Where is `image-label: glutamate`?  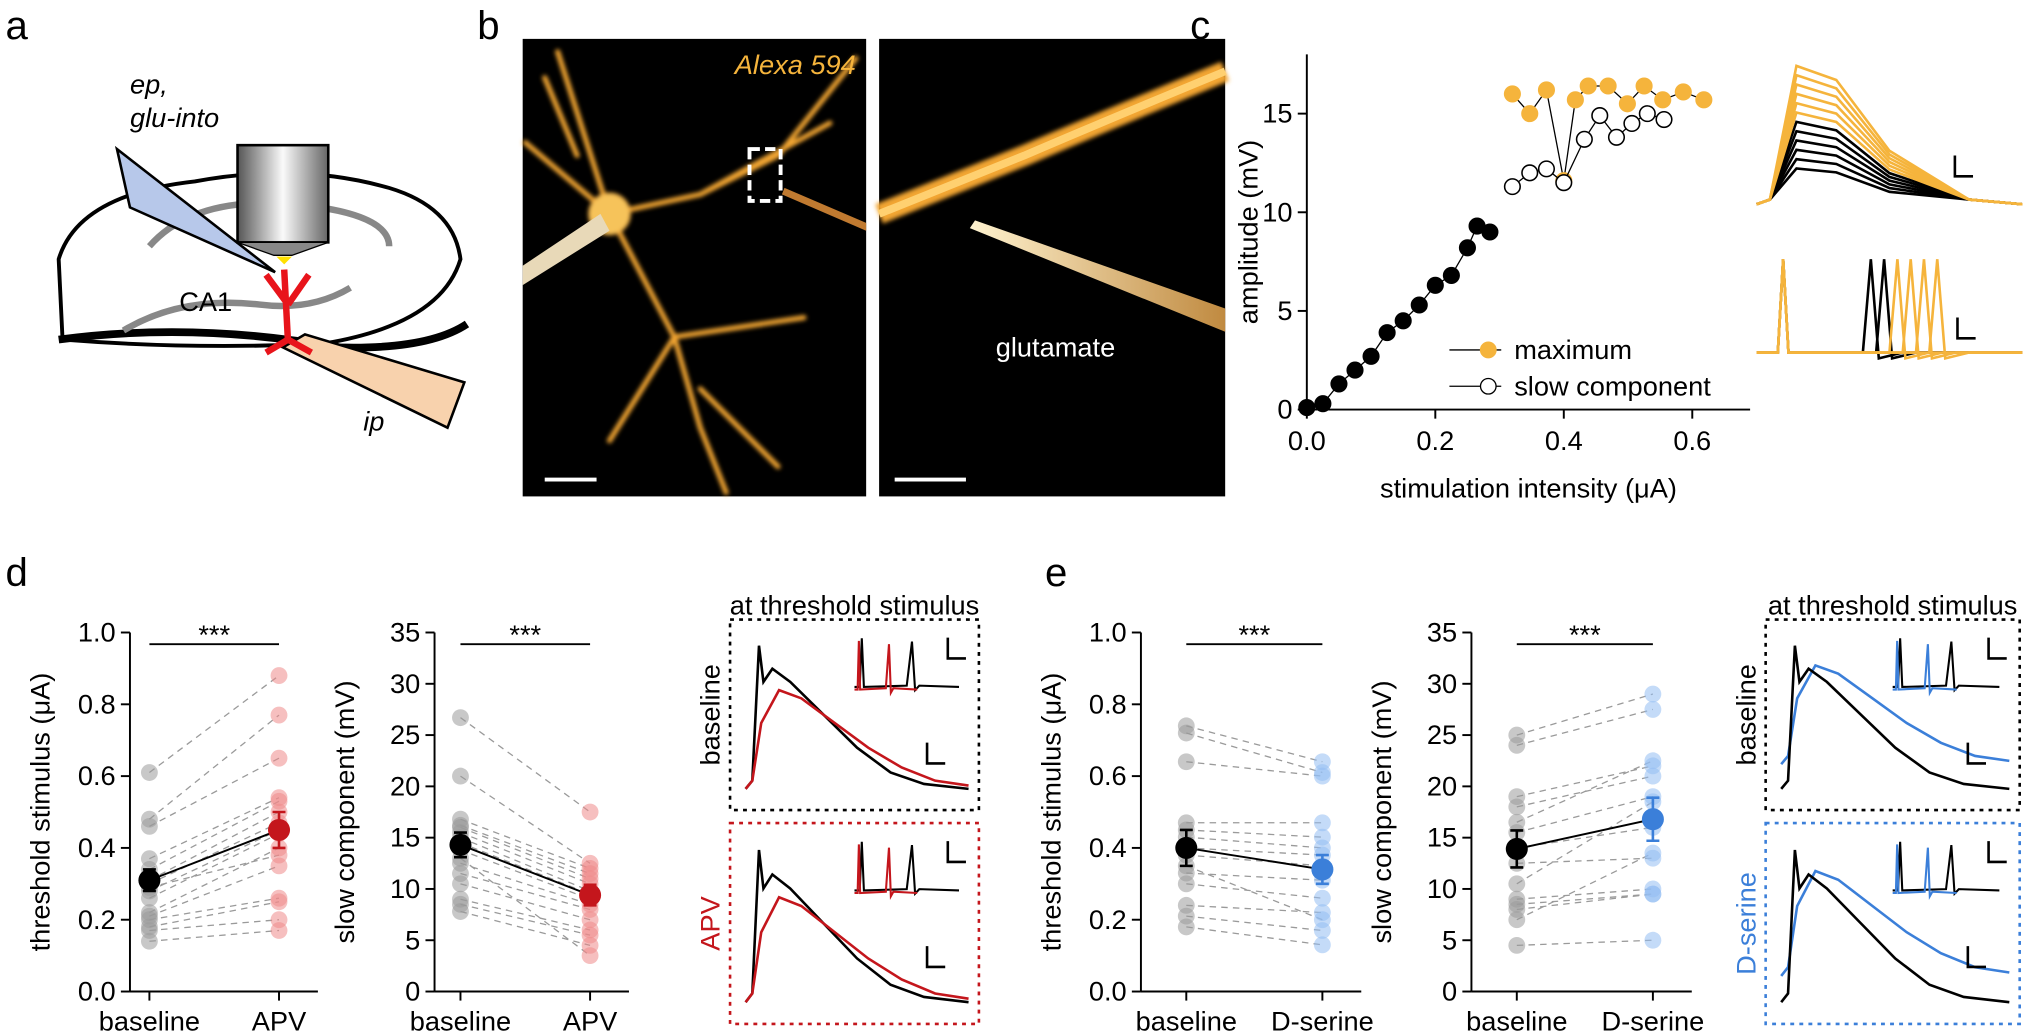
image-label: glutamate is located at coordinates (1055, 346).